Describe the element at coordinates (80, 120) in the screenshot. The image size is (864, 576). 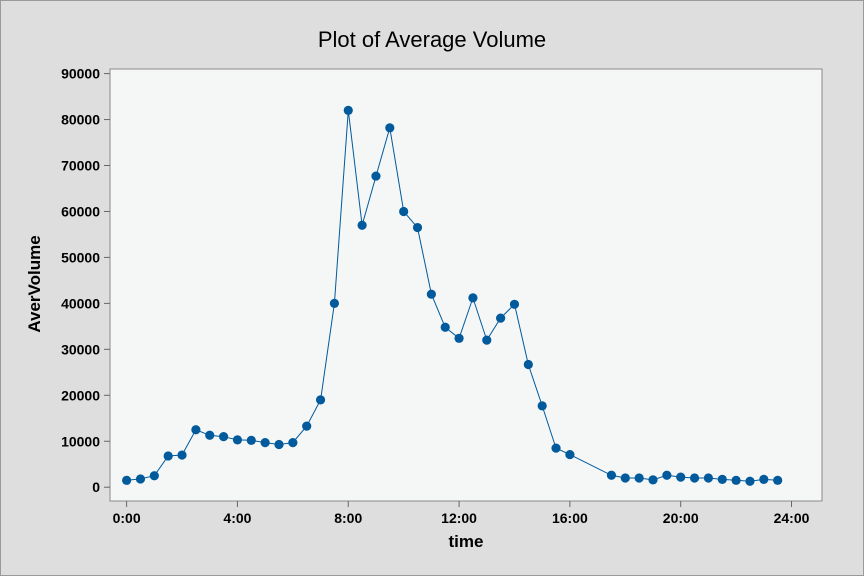
I see `y-tick-label: 80000` at that location.